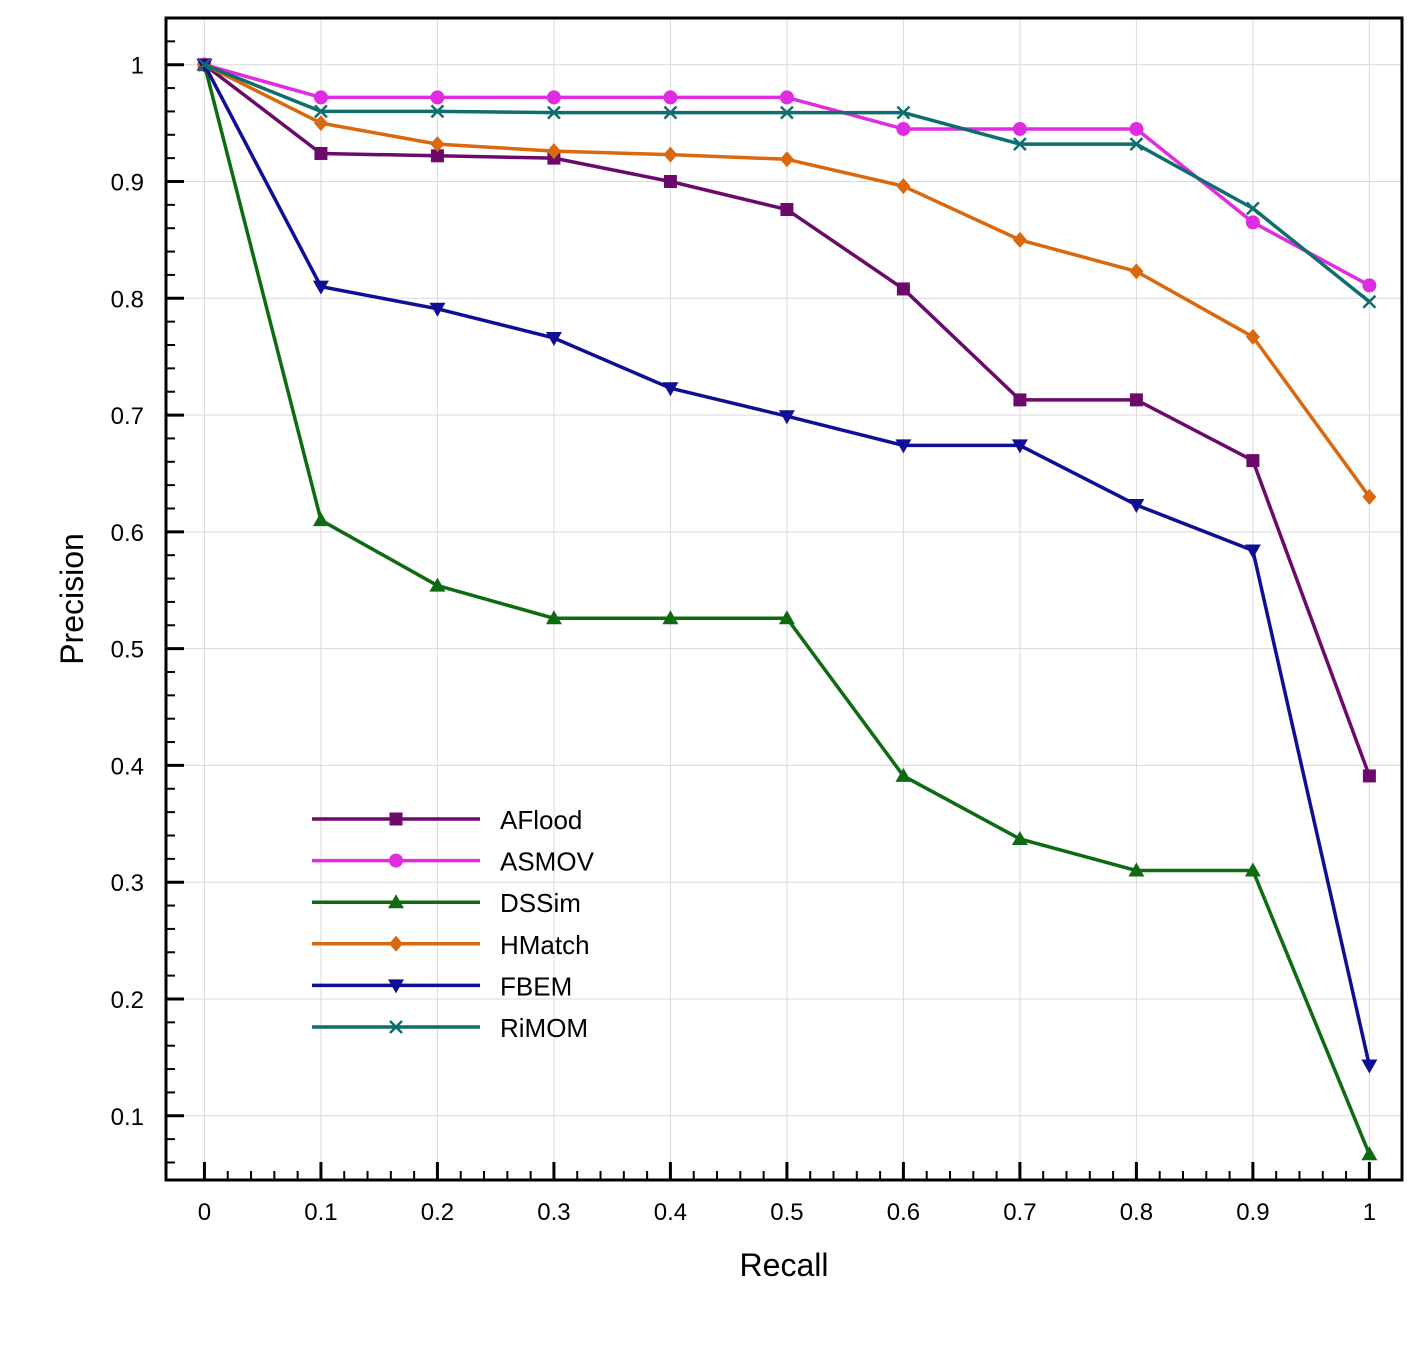  I want to click on x-axis-title: Recall, so click(784, 1265).